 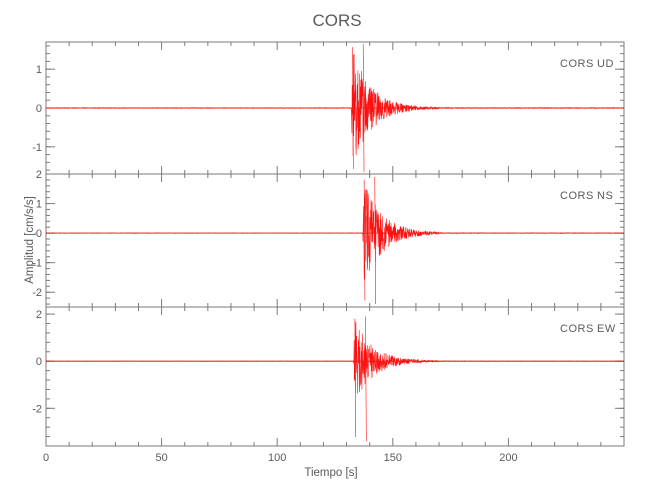 What do you see at coordinates (46, 458) in the screenshot?
I see `x-tick-label: 0` at bounding box center [46, 458].